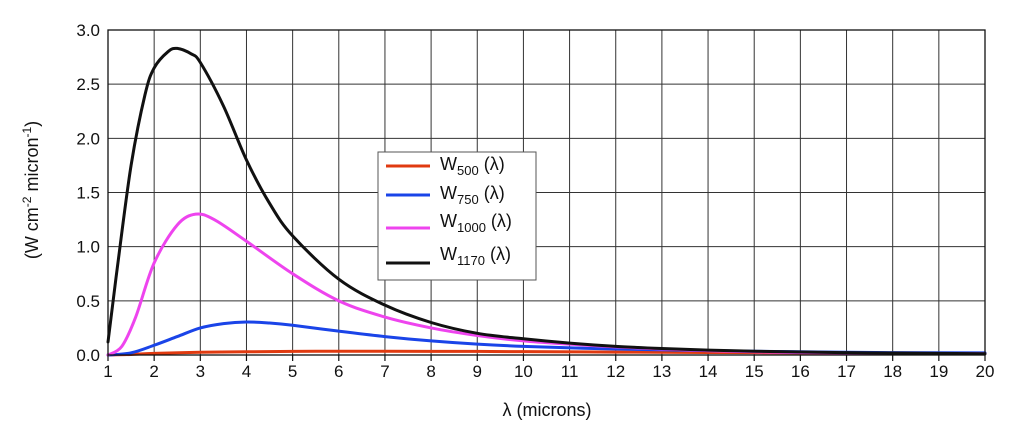  What do you see at coordinates (32, 124) in the screenshot?
I see `y-axis-label-end: )` at bounding box center [32, 124].